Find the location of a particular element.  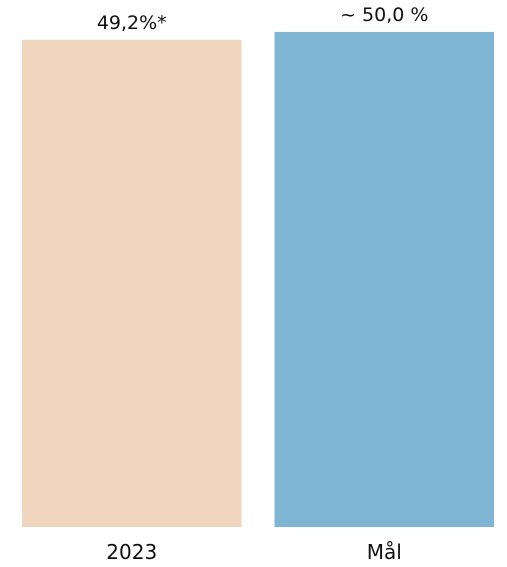

value-labels-group: 49,2%* ~ 50,0 % is located at coordinates (263, 19).